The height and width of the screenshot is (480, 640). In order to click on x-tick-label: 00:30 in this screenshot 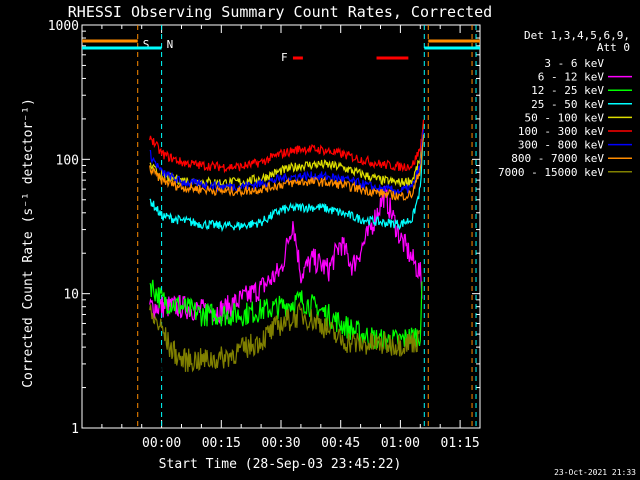, I will do `click(280, 443)`.